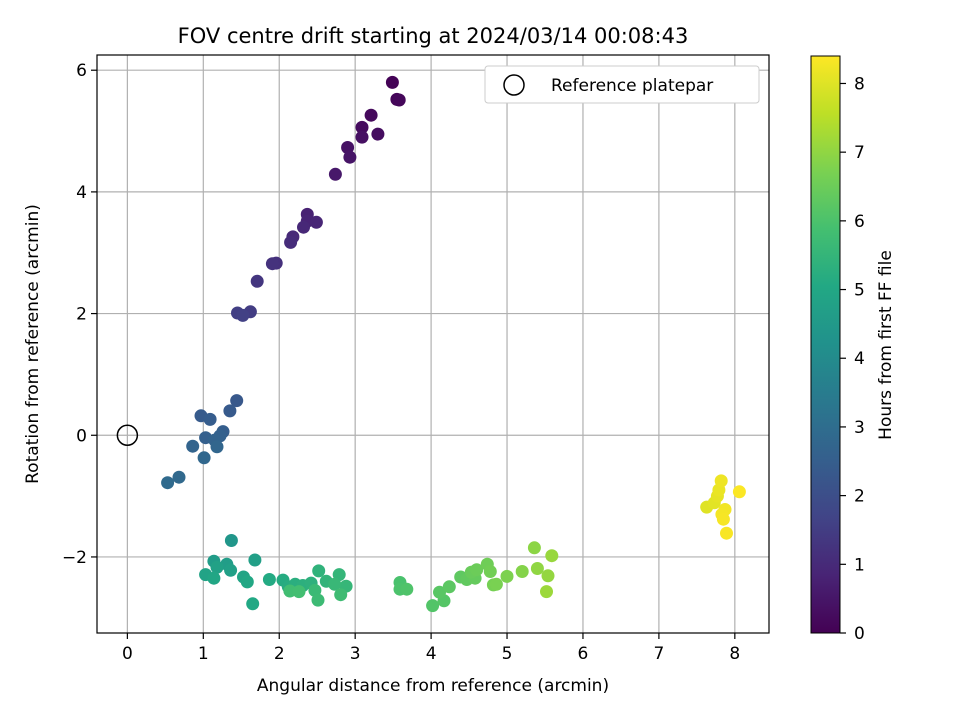 The width and height of the screenshot is (960, 720). I want to click on y-tick-label: 4, so click(81, 193).